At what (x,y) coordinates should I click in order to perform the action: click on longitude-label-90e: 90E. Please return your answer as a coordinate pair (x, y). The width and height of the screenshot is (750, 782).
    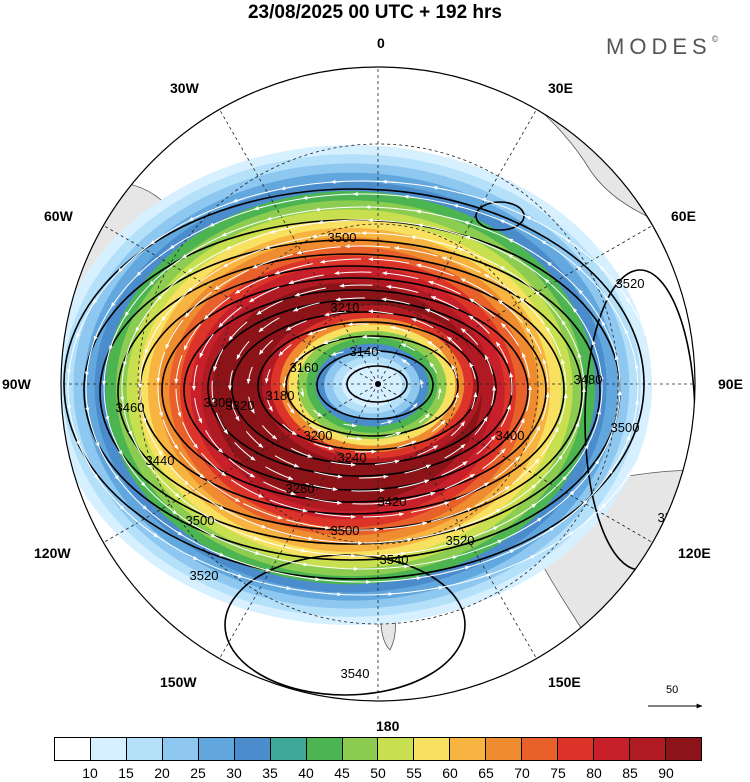
    Looking at the image, I should click on (730, 384).